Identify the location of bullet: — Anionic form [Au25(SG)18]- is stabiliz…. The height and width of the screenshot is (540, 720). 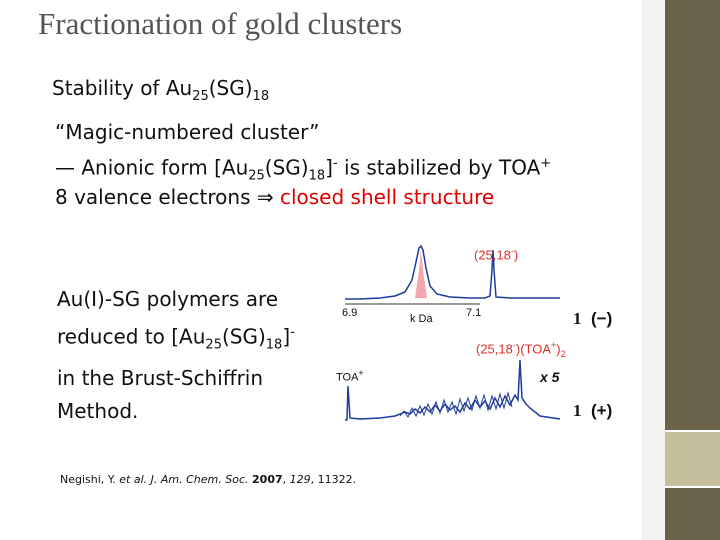
(303, 170).